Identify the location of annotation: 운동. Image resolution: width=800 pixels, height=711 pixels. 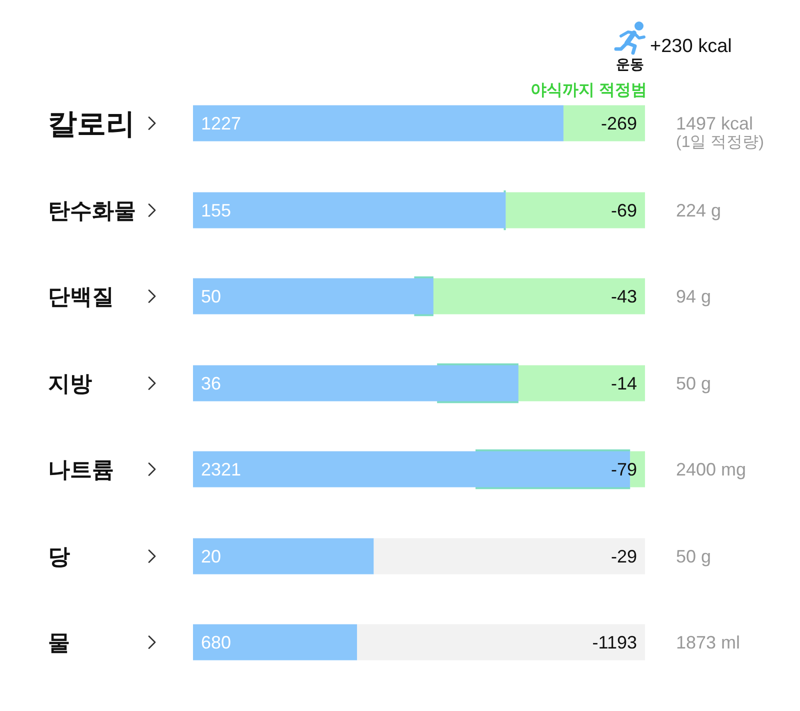
(630, 64).